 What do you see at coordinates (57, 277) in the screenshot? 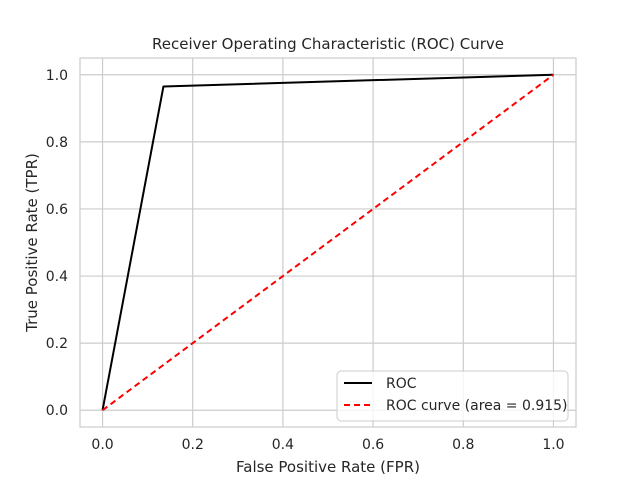
I see `y-tick-label: 0.4` at bounding box center [57, 277].